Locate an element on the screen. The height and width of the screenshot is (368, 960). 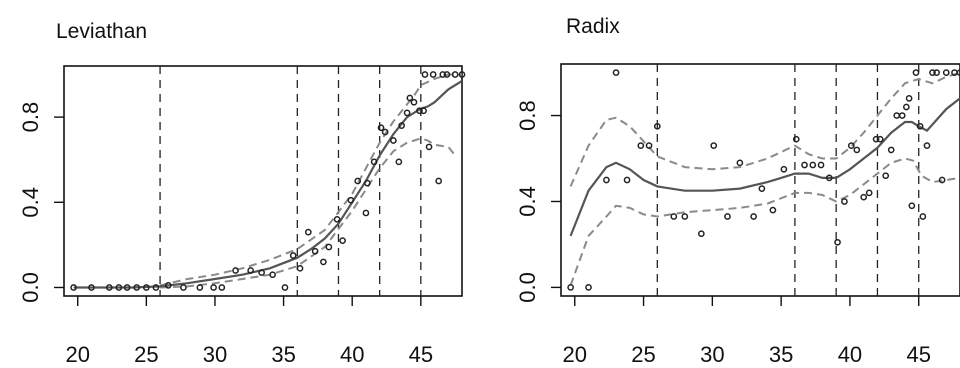
y-tick-label: 0.0 is located at coordinates (30, 287).